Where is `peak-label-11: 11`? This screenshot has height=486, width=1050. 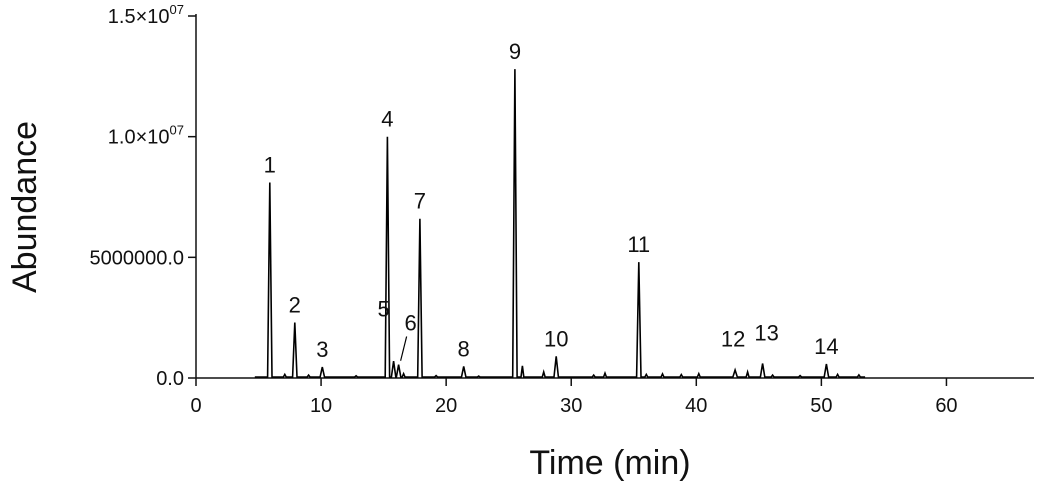 peak-label-11: 11 is located at coordinates (638, 244).